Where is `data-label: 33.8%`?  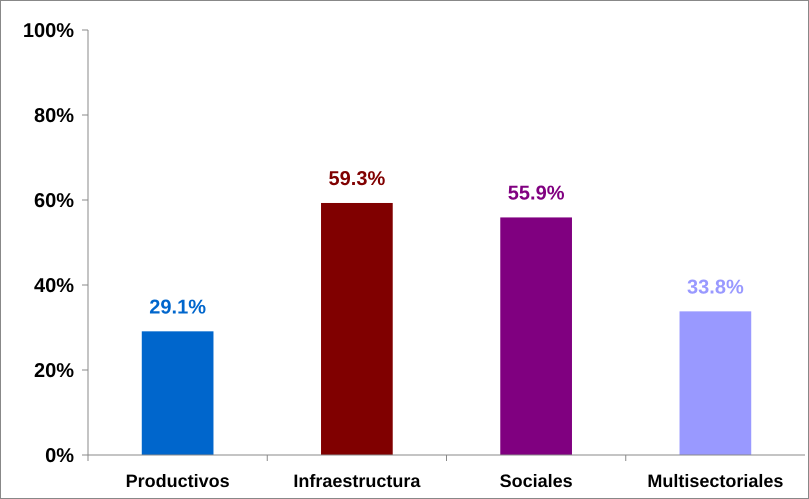 data-label: 33.8% is located at coordinates (715, 287).